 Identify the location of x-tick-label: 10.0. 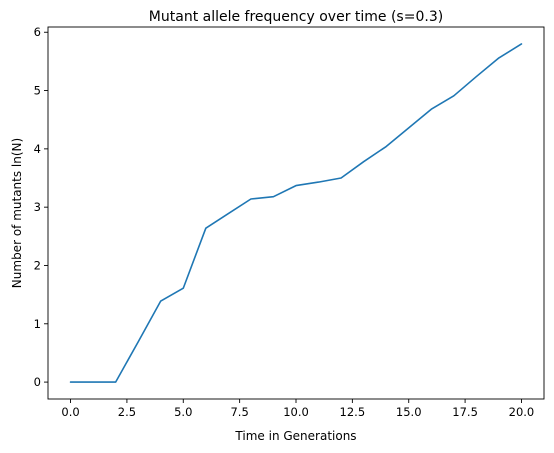
(296, 412).